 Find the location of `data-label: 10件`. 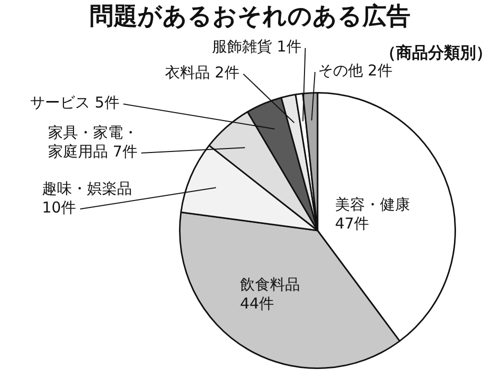

data-label: 10件 is located at coordinates (59, 207).